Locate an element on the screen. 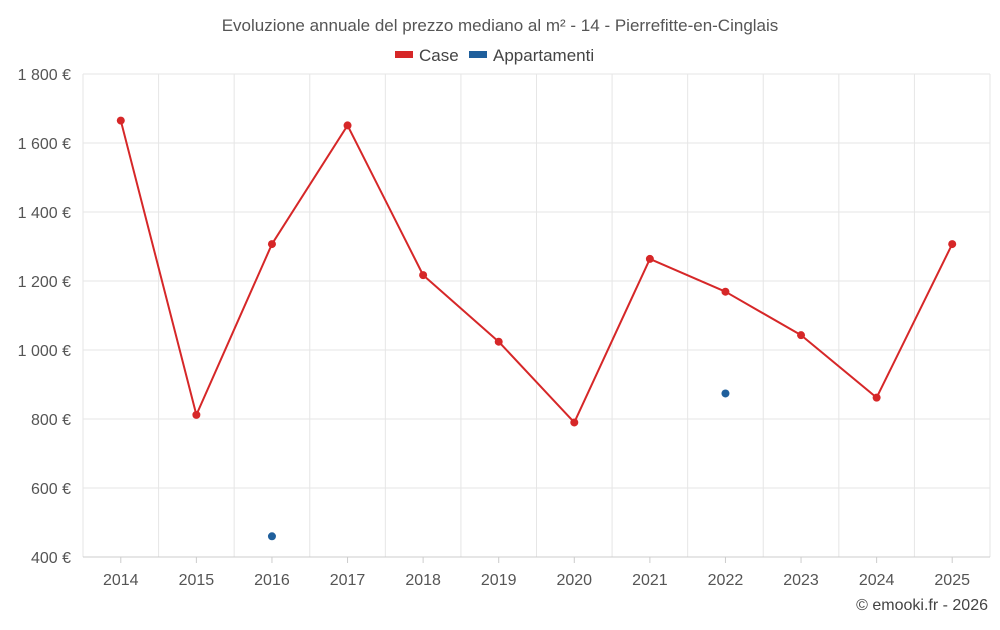 This screenshot has height=630, width=1000. y-tick-label: 1 800 € is located at coordinates (44, 75).